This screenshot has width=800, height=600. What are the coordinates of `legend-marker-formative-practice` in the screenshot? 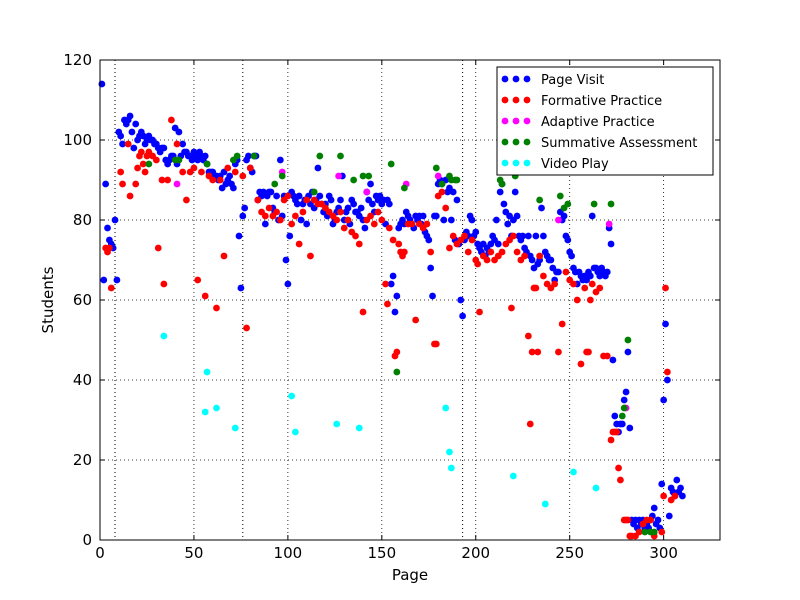 It's located at (527, 100).